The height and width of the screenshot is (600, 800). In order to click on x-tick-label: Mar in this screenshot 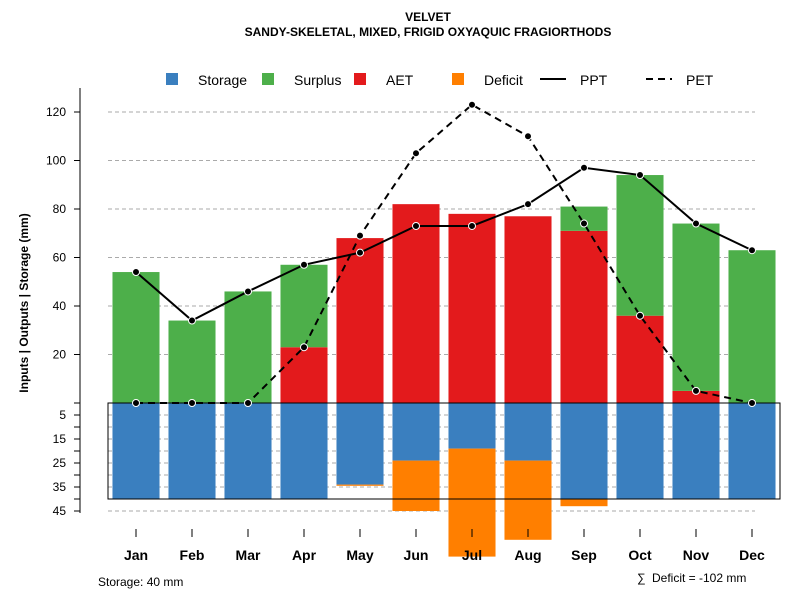, I will do `click(248, 555)`.